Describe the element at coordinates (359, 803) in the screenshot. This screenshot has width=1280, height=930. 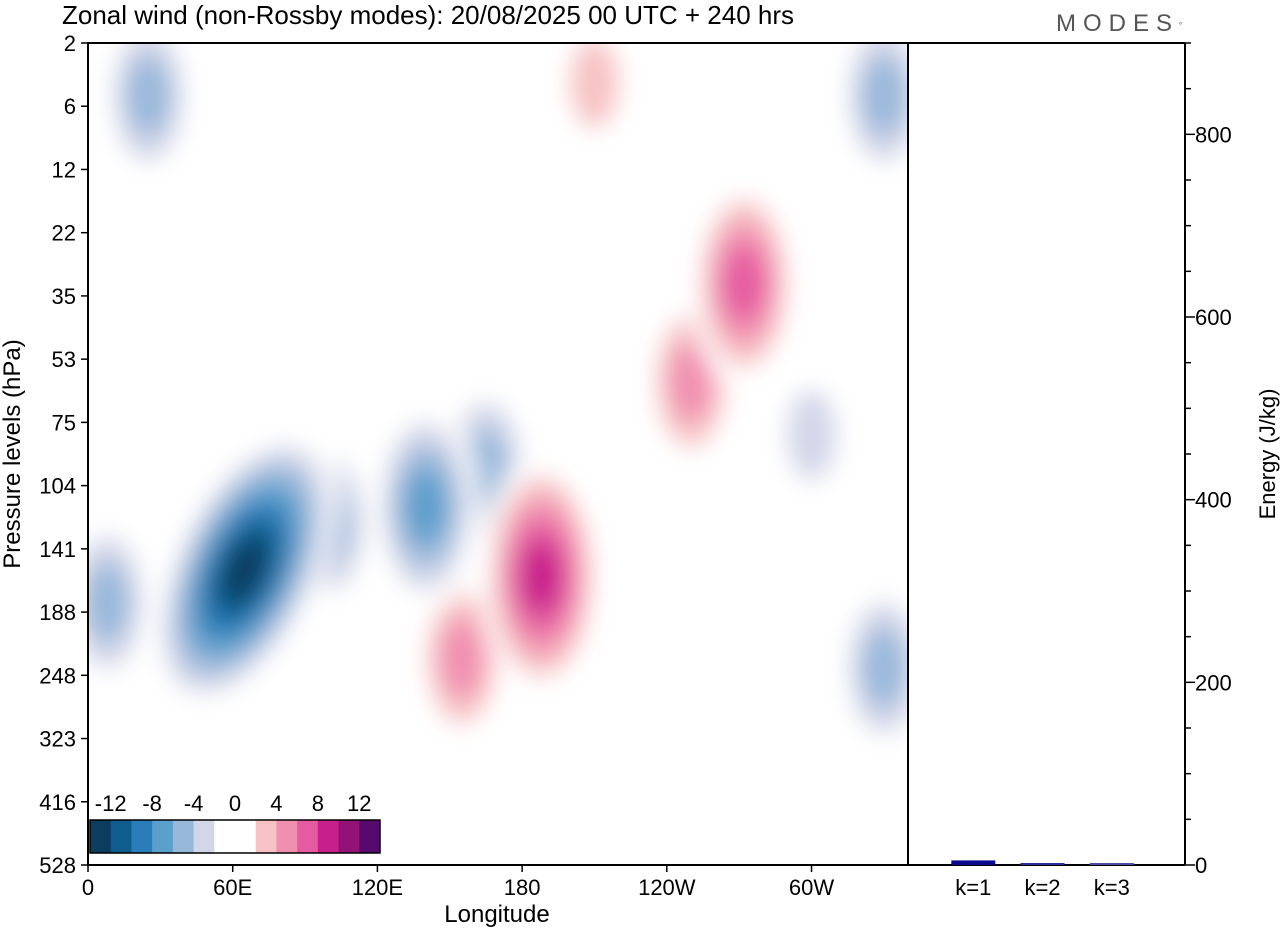
I see `colorbar-label: 12` at that location.